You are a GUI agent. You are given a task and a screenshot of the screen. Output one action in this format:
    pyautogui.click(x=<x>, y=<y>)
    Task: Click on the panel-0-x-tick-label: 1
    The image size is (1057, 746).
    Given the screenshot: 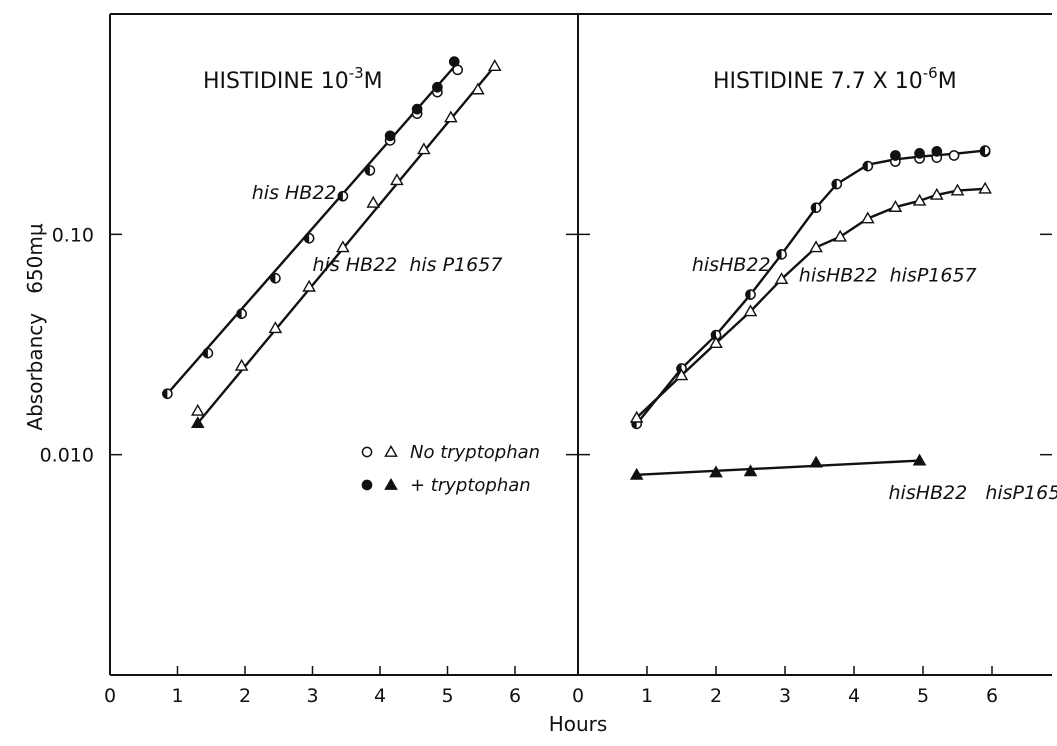 What is the action you would take?
    pyautogui.click(x=177, y=696)
    